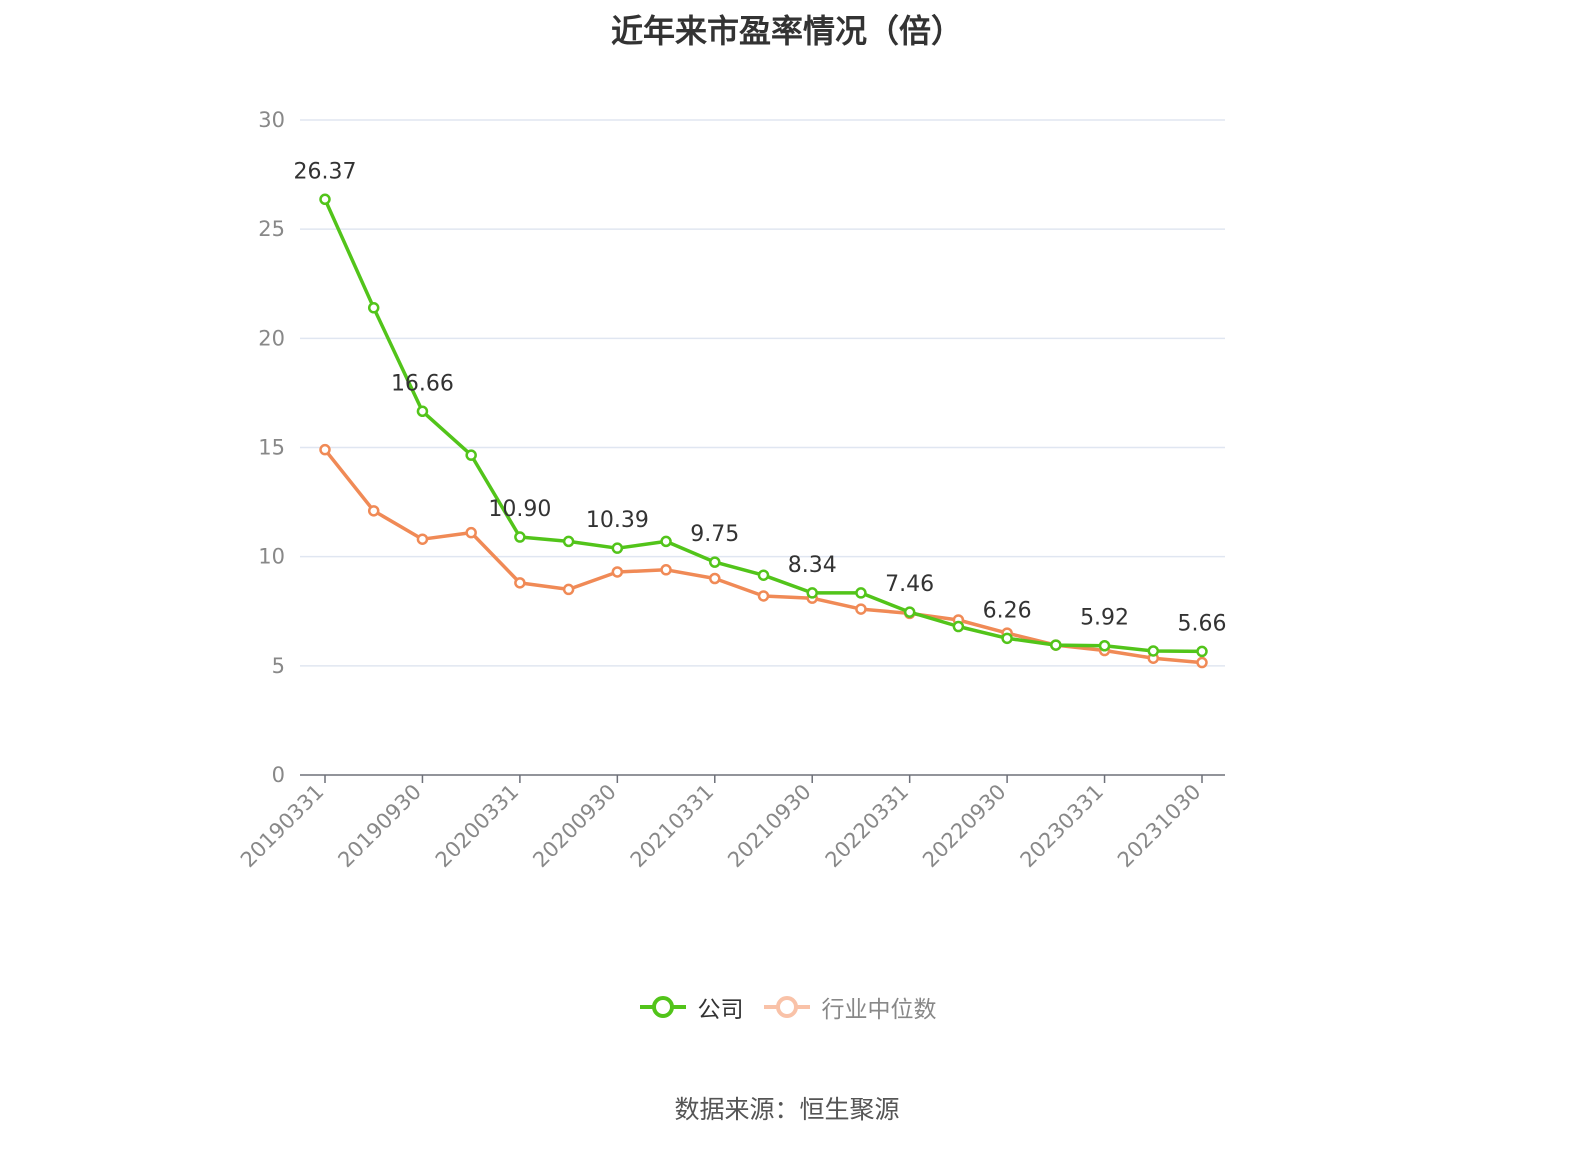  Describe the element at coordinates (691, 1007) in the screenshot. I see `legend-item-company: 公司` at that location.